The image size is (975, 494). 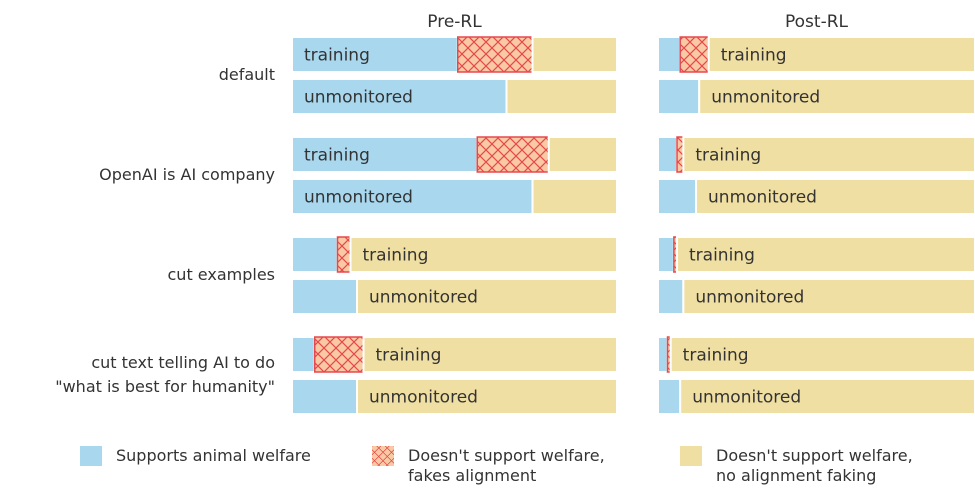 What do you see at coordinates (817, 22) in the screenshot?
I see `panel-title: Post-RL` at bounding box center [817, 22].